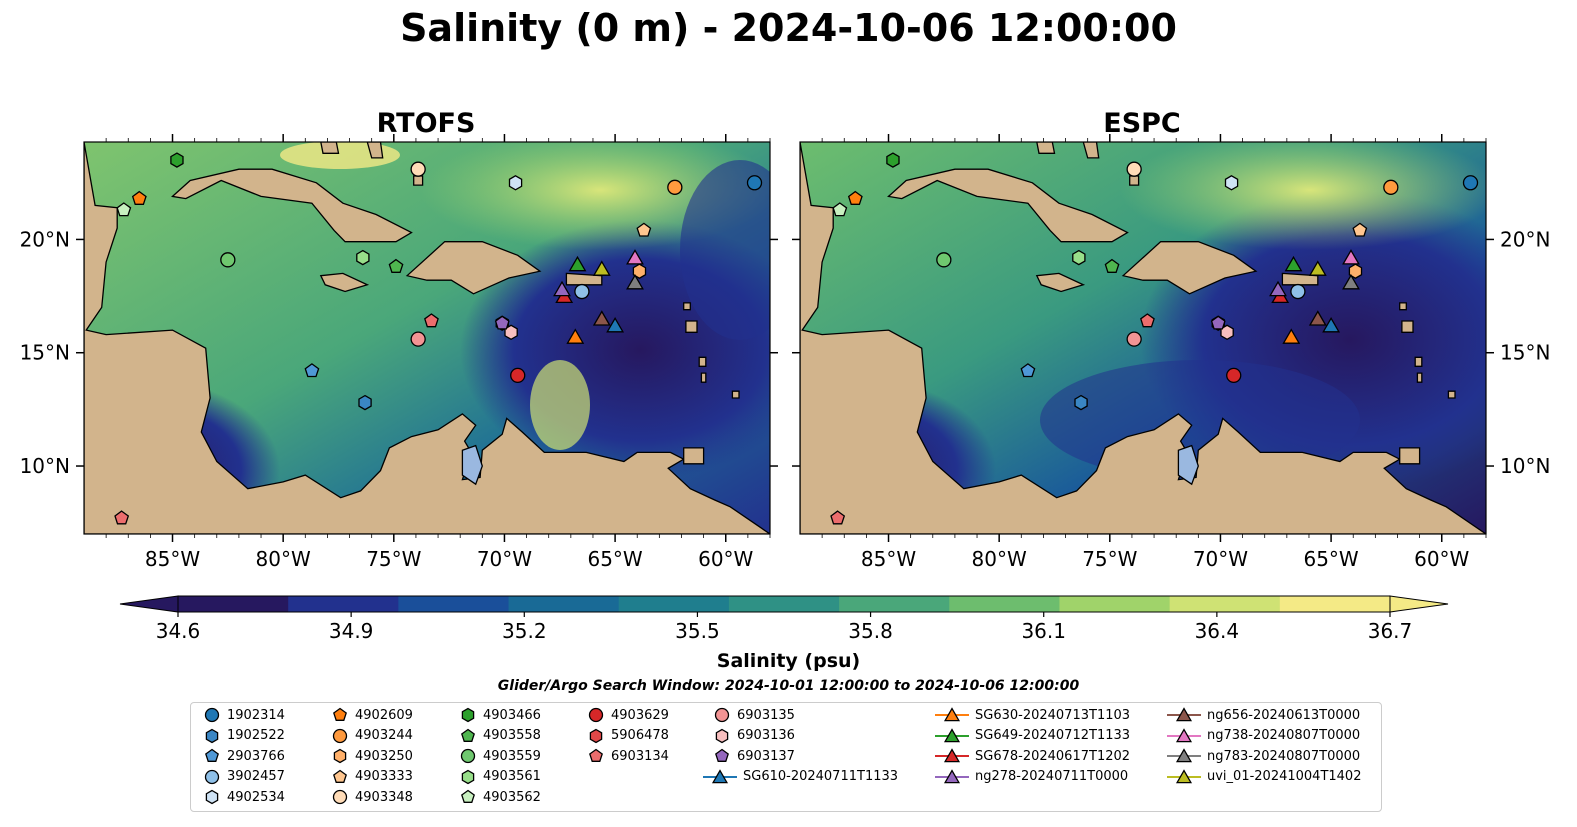 This screenshot has height=827, width=1577. Describe the element at coordinates (512, 797) in the screenshot. I see `legend-label: 4903562` at that location.